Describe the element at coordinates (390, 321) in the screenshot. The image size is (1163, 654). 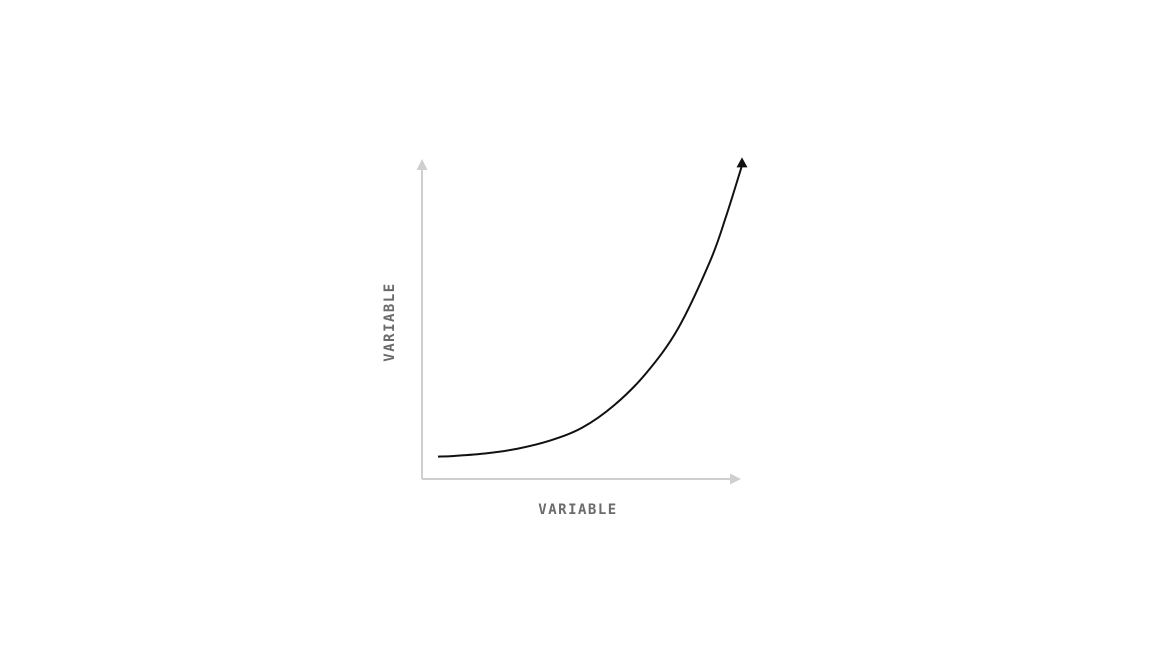
I see `y-axis-label: VARIABLE` at that location.